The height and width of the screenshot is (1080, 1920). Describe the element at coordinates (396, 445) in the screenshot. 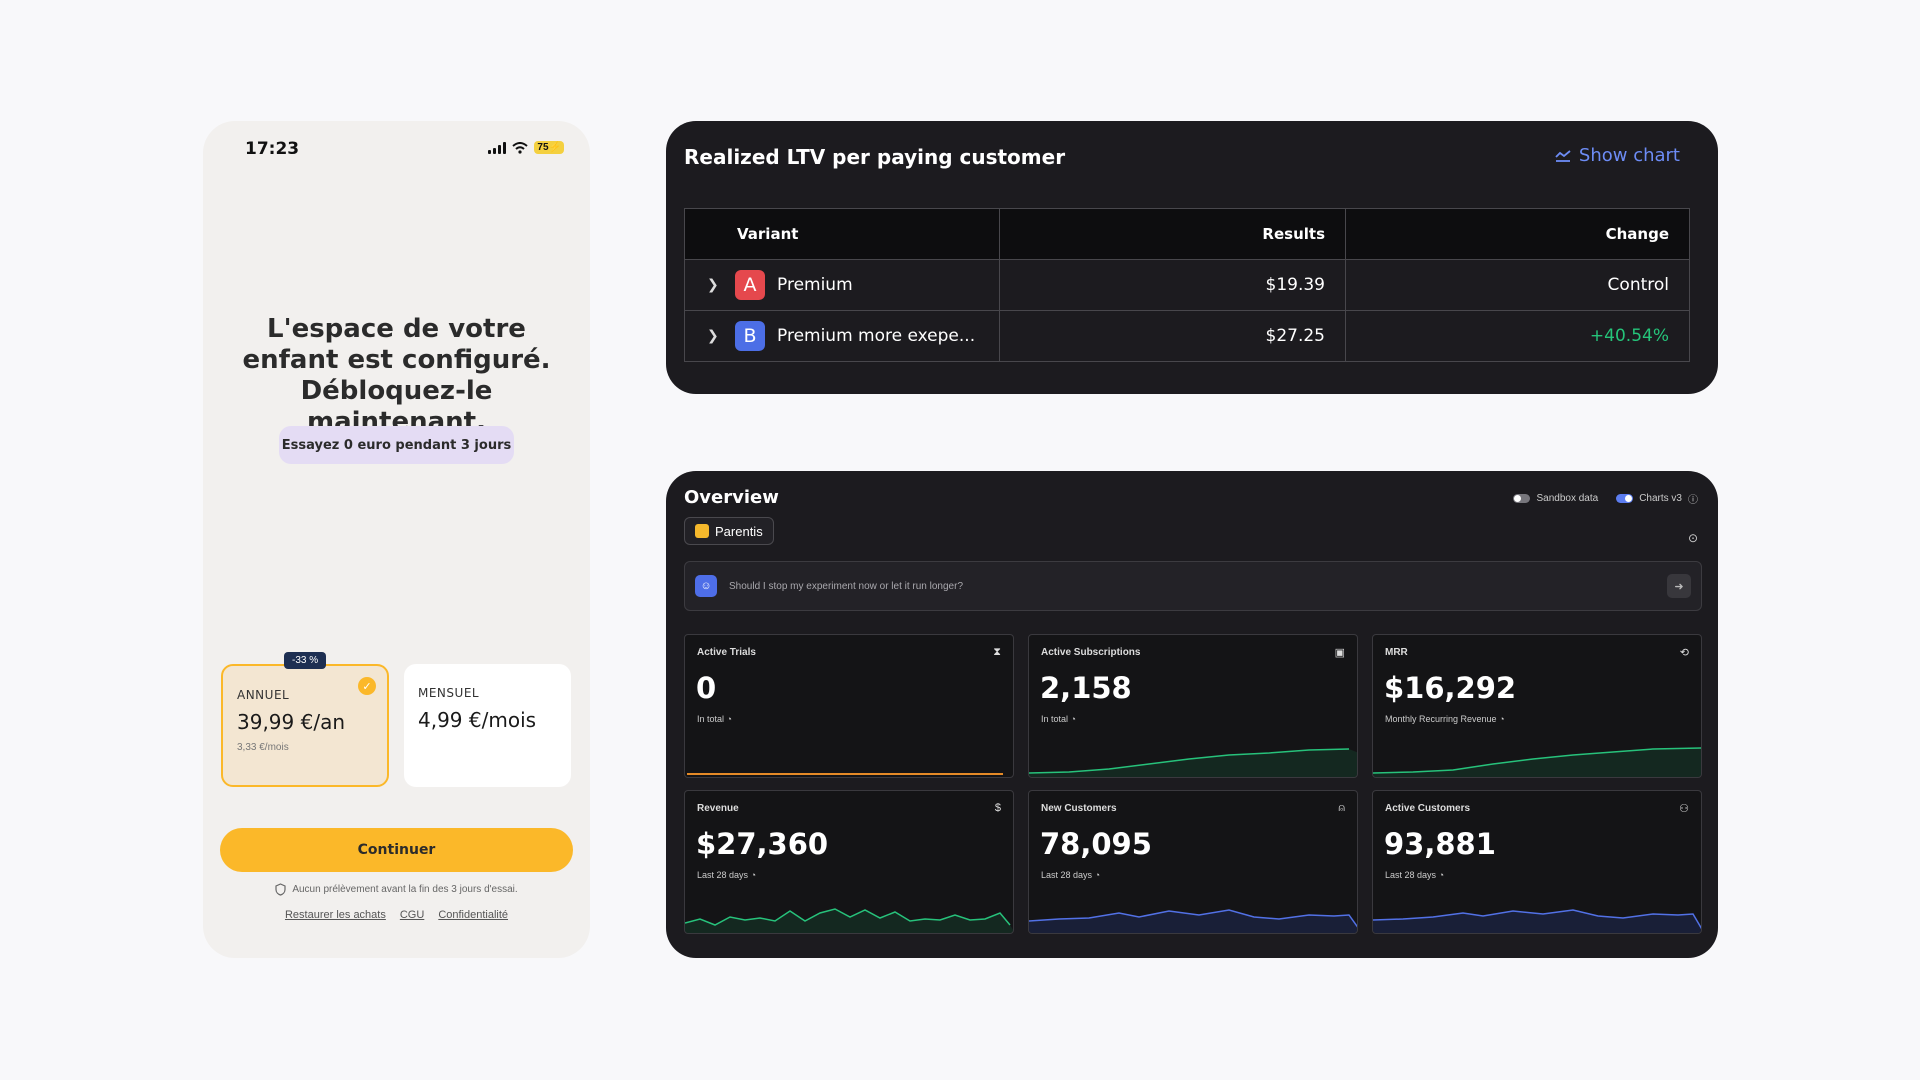

I see `trial-pill: Essayez 0 euro pendant 3 jours` at that location.